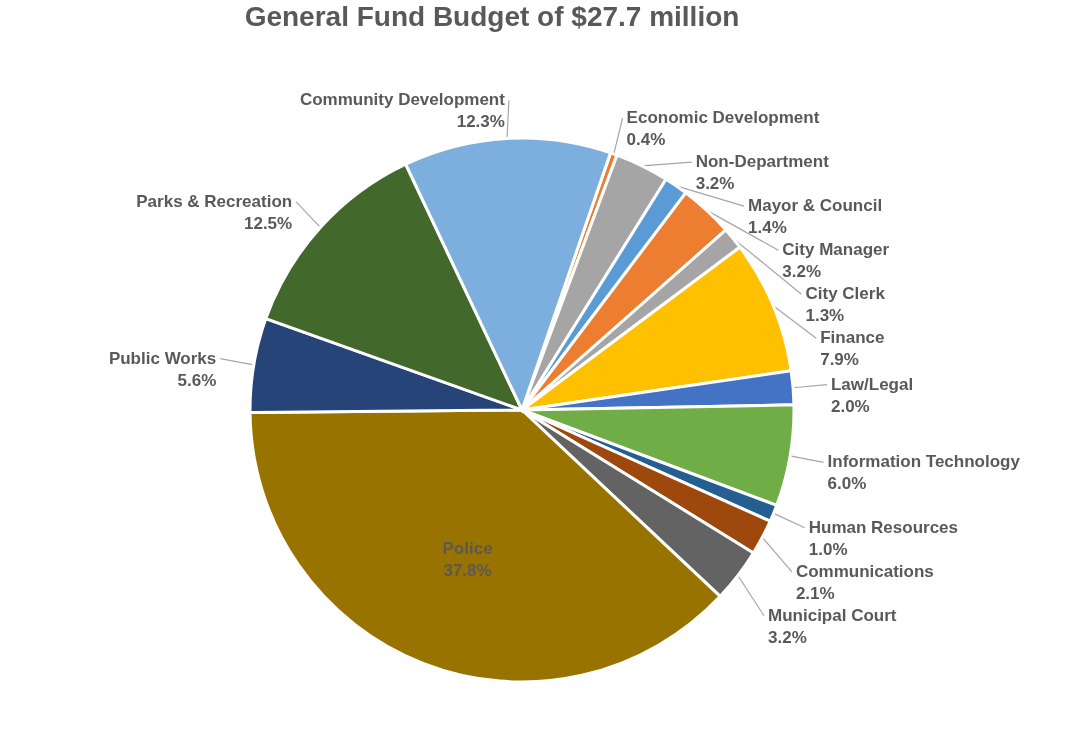  Describe the element at coordinates (815, 206) in the screenshot. I see `slice-label: Mayor & Council` at that location.